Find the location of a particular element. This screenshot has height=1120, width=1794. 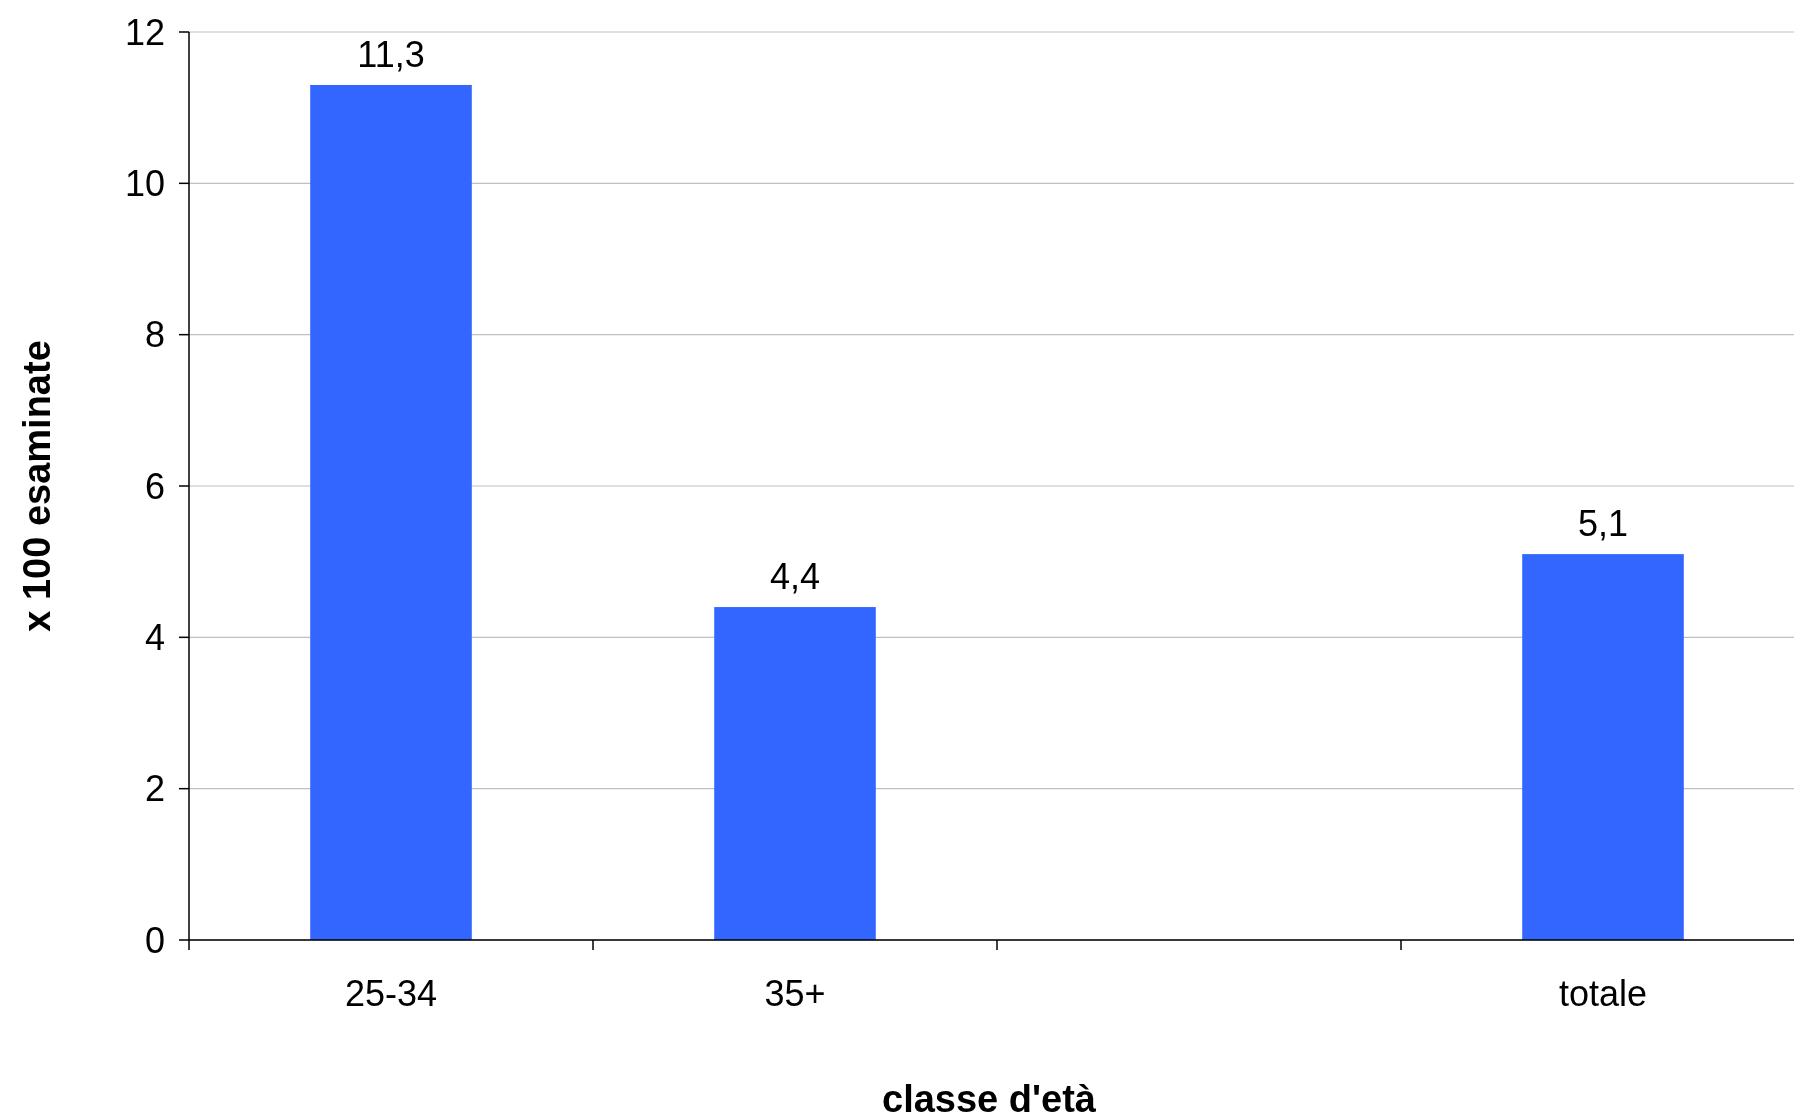

x-axis-title: classe d'età is located at coordinates (989, 1099).